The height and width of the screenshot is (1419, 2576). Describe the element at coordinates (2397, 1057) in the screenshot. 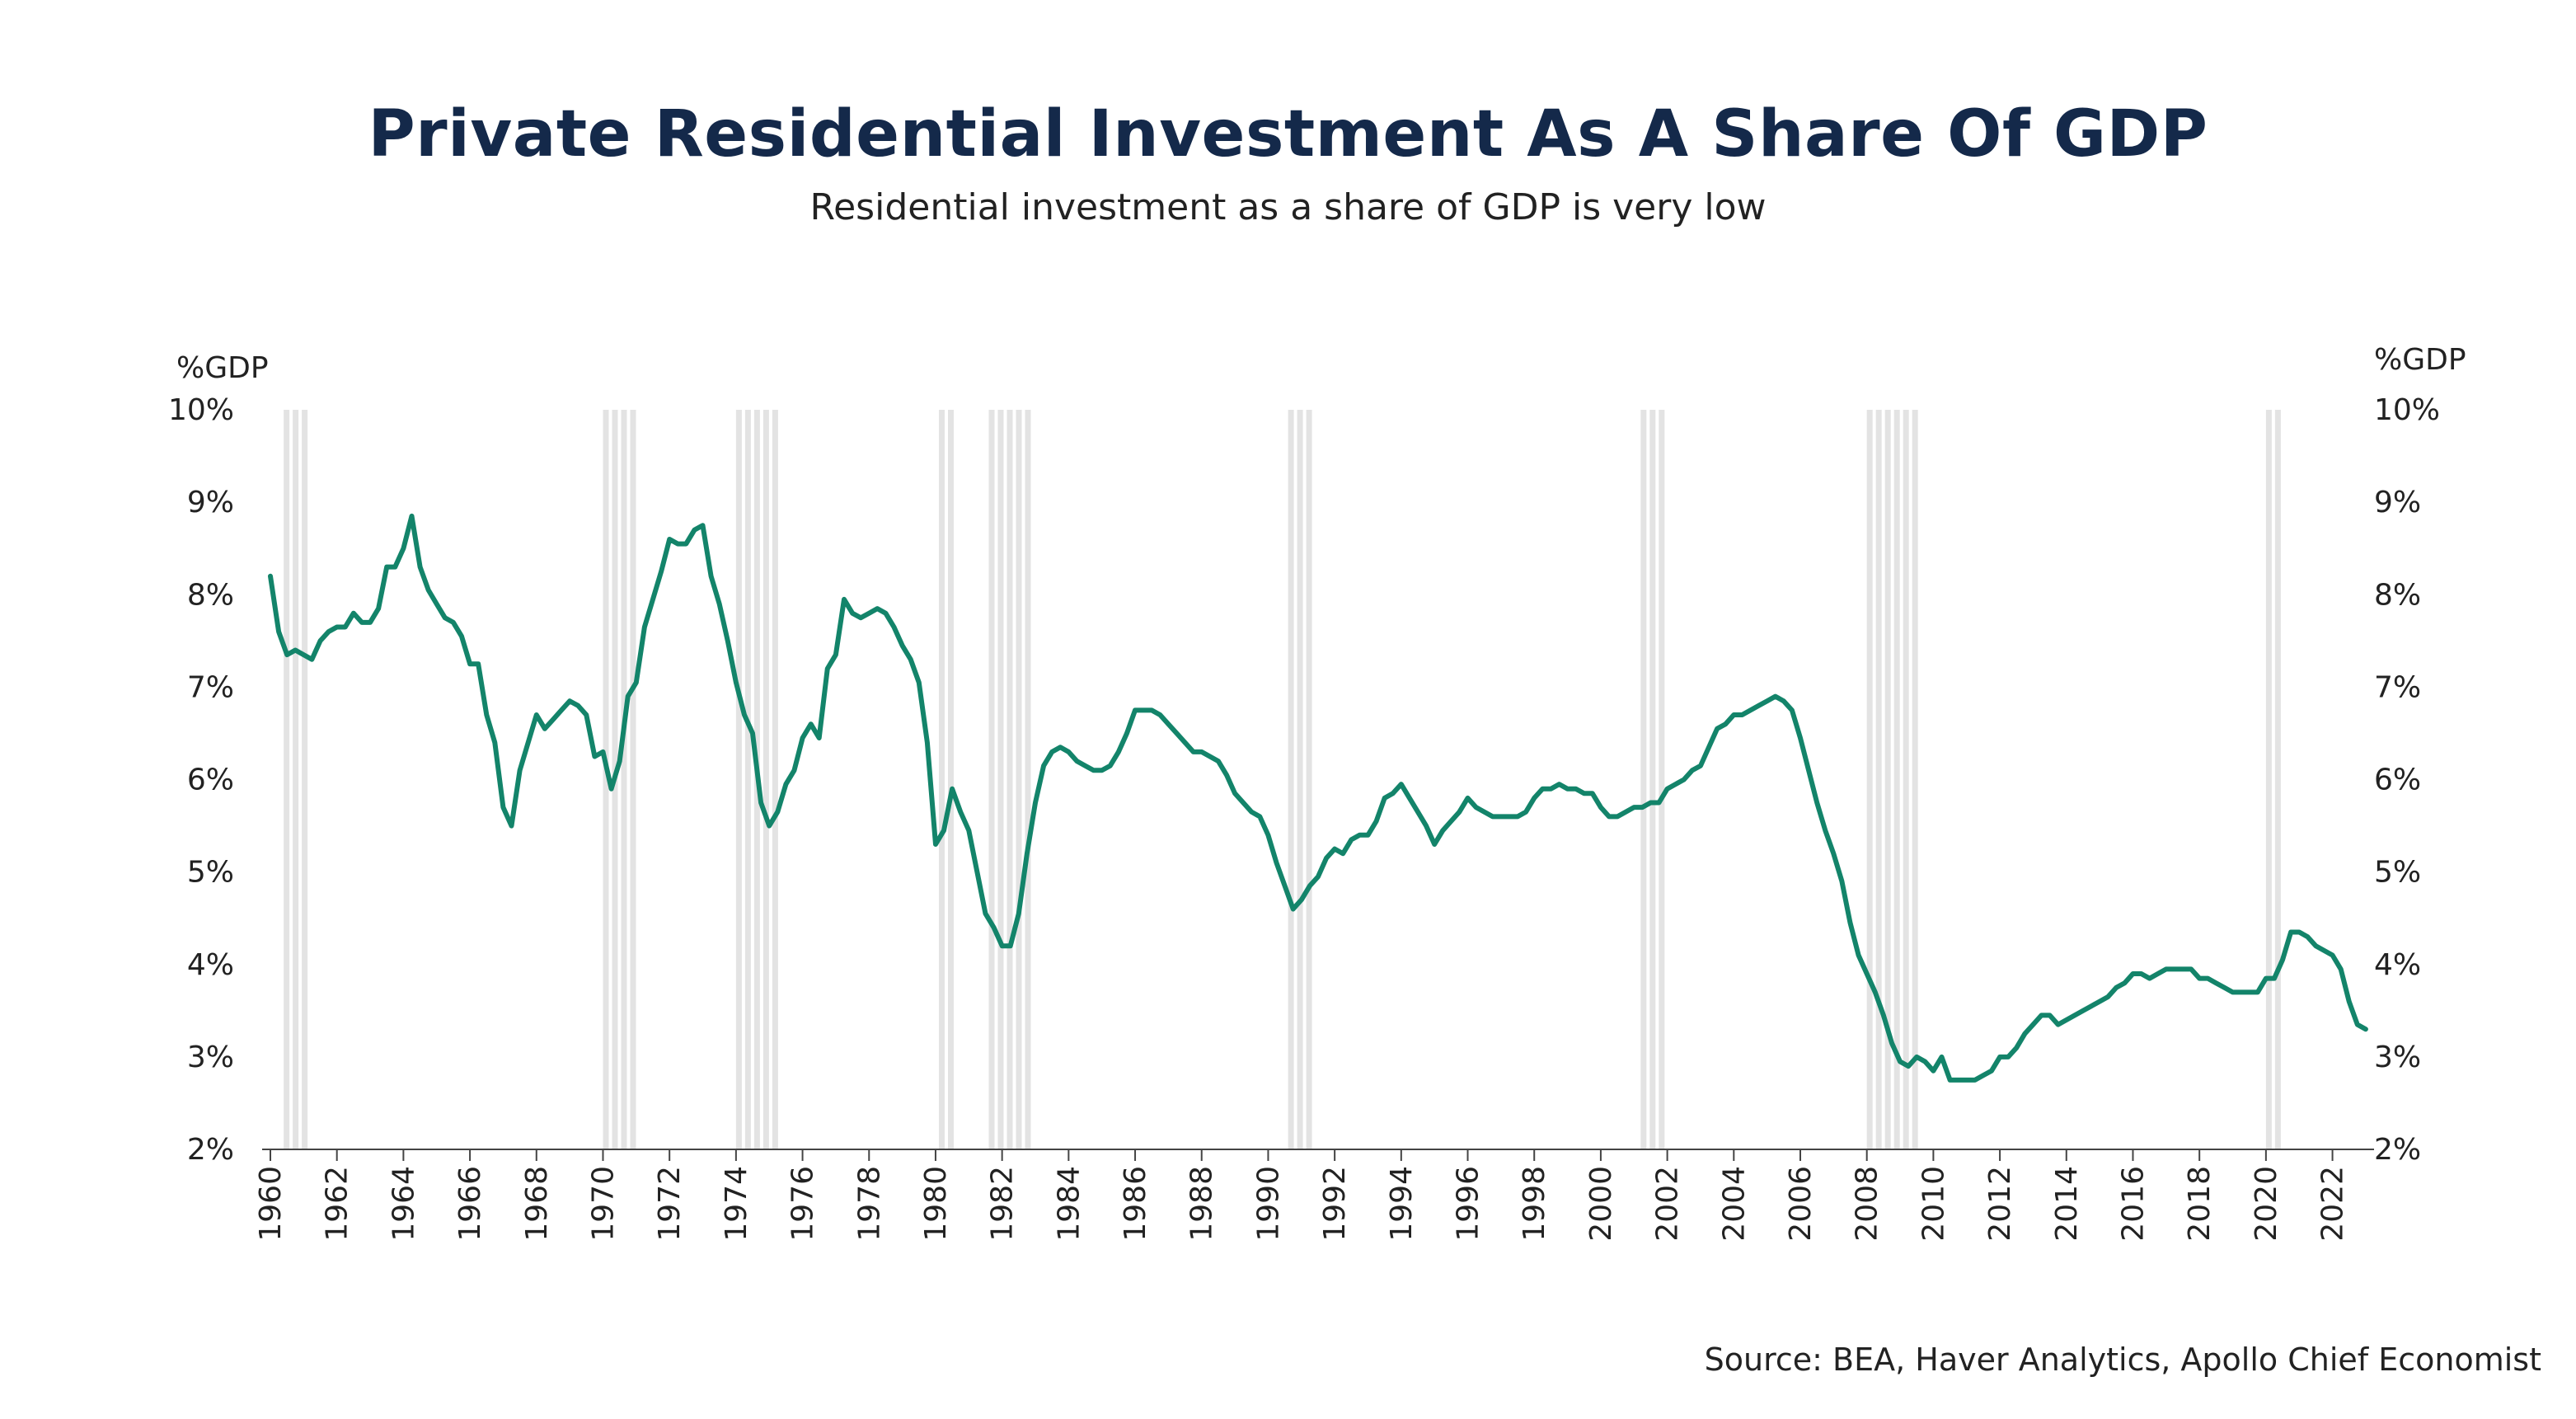

I see `y-tick-label-right: 3%` at that location.